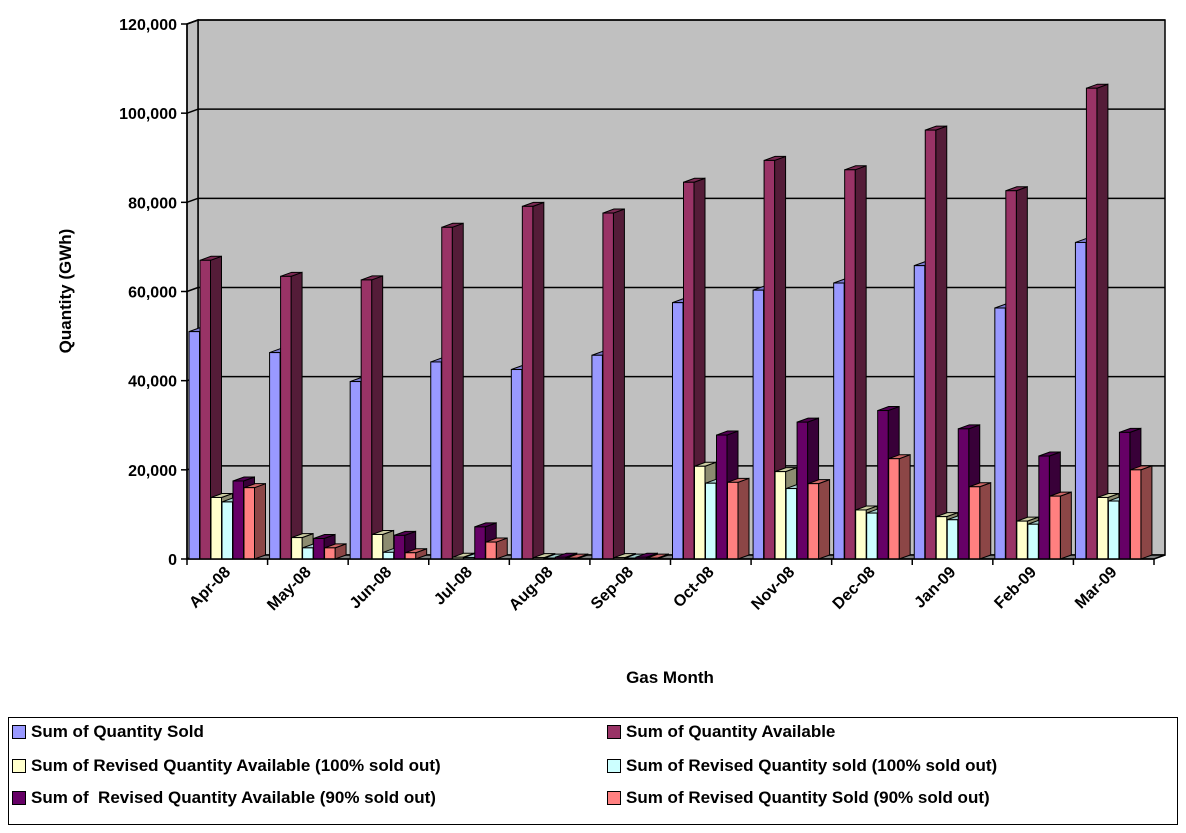 Image resolution: width=1186 pixels, height=833 pixels. I want to click on y-tick-label: 40,000, so click(152, 382).